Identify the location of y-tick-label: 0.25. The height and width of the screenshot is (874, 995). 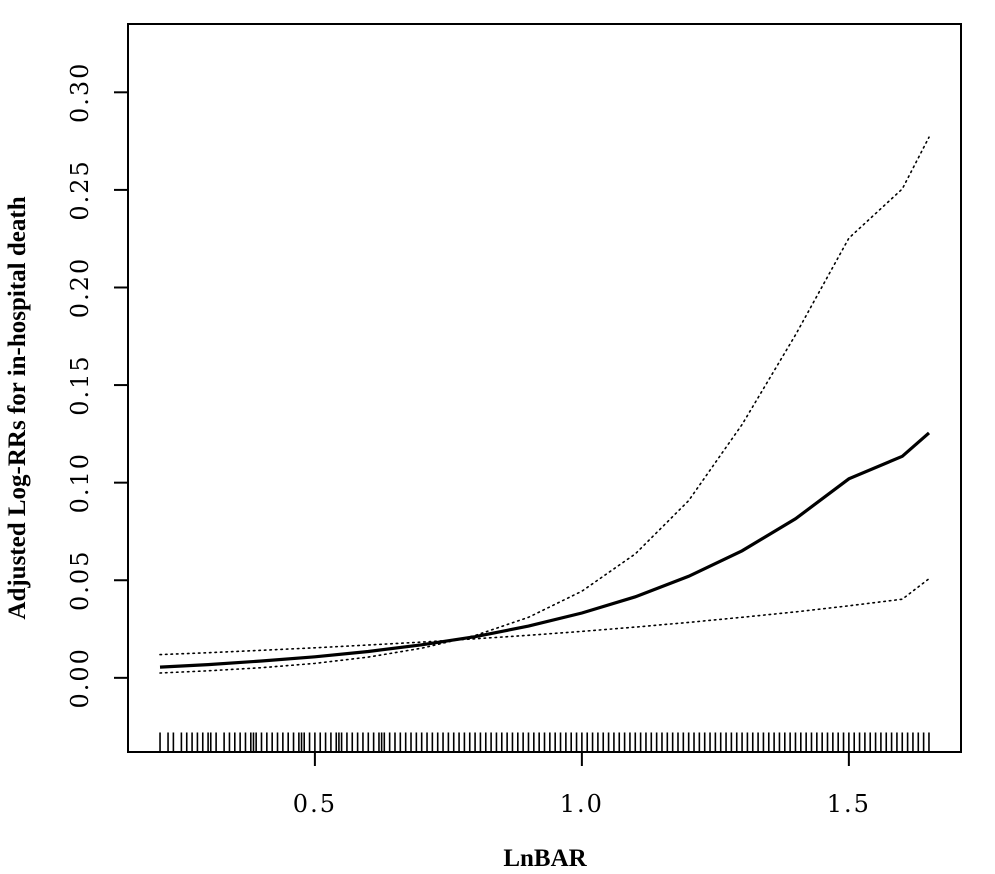
(80, 189).